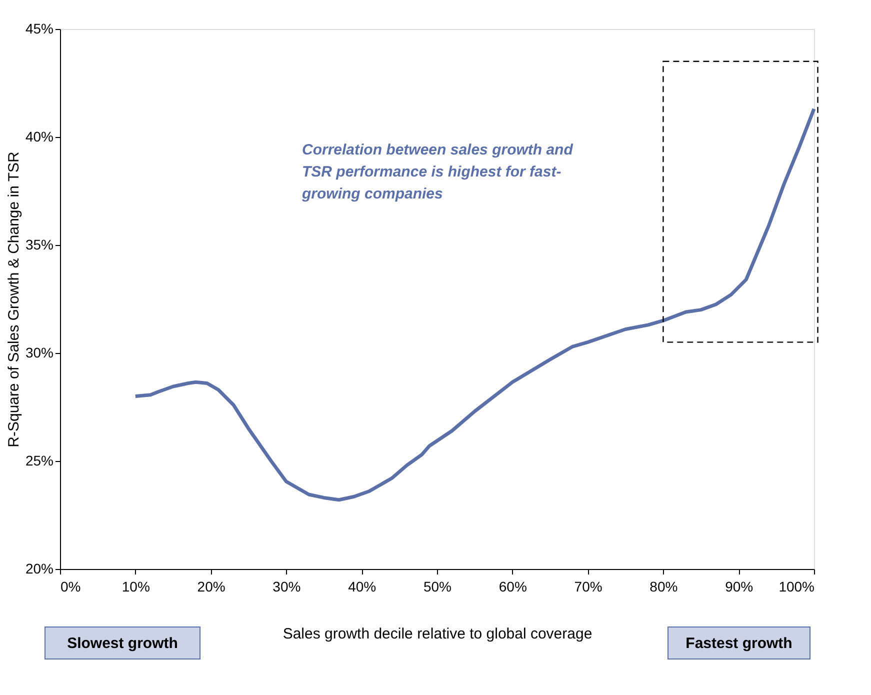  What do you see at coordinates (39, 460) in the screenshot?
I see `y-tick-label: 25%` at bounding box center [39, 460].